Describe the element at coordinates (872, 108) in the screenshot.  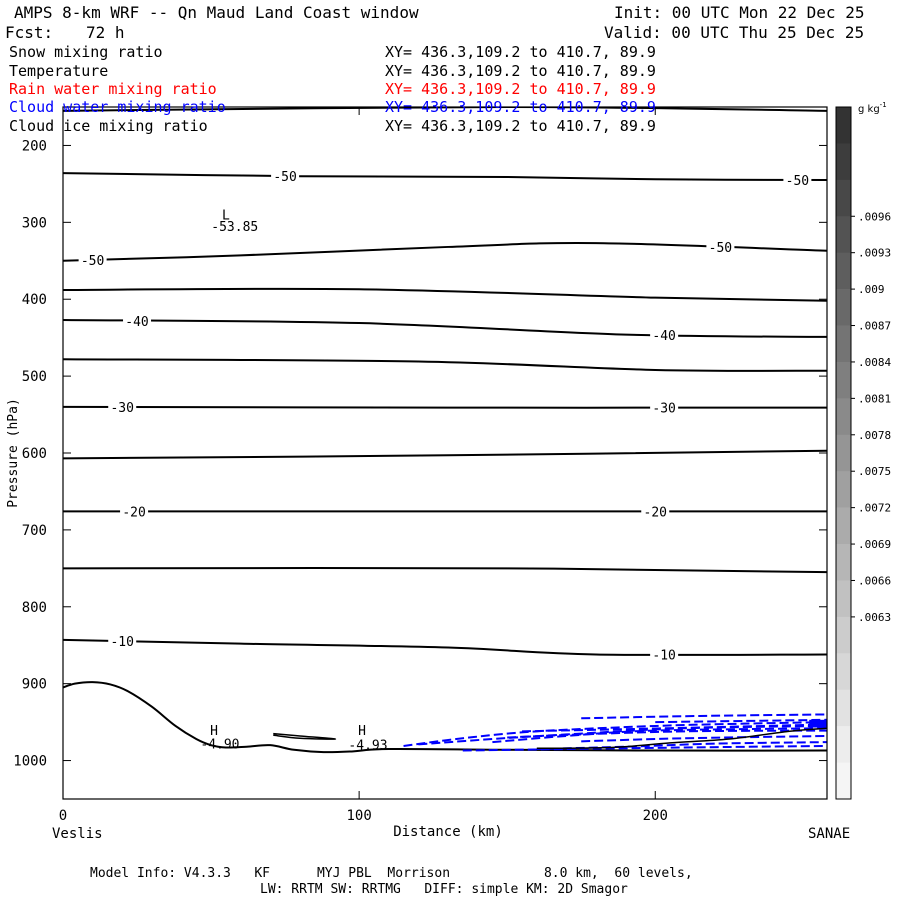
I see `colorbar-unit-label: g kg-1` at that location.